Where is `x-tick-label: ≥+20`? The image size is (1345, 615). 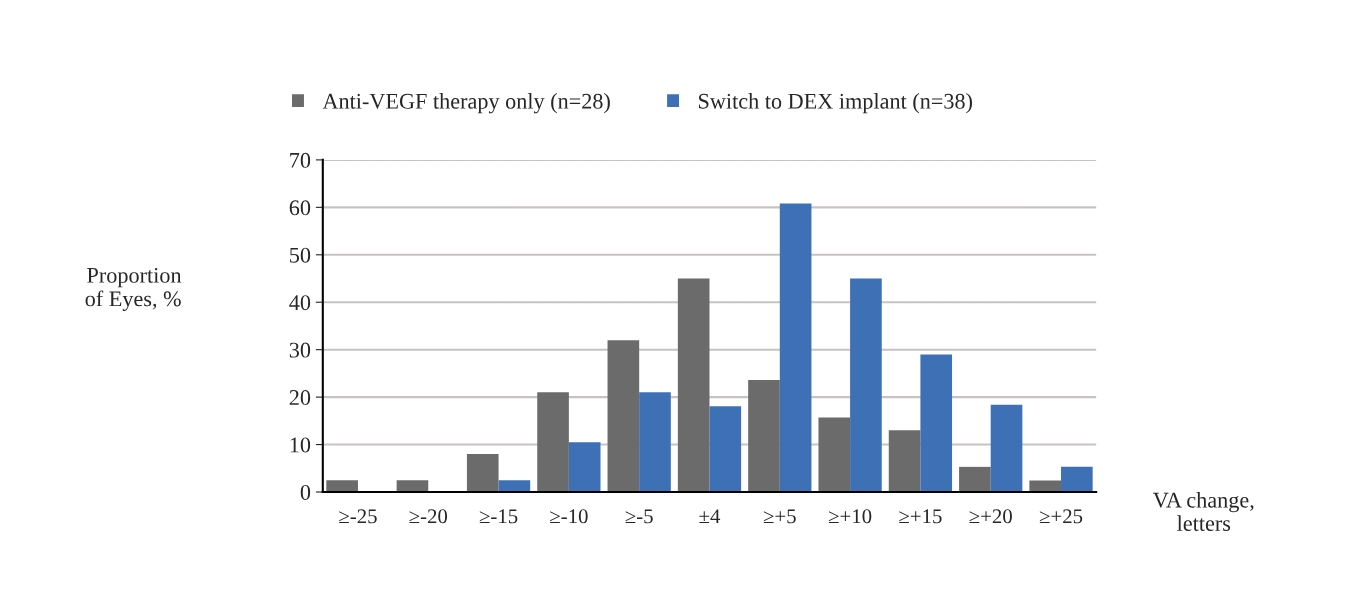 x-tick-label: ≥+20 is located at coordinates (990, 516).